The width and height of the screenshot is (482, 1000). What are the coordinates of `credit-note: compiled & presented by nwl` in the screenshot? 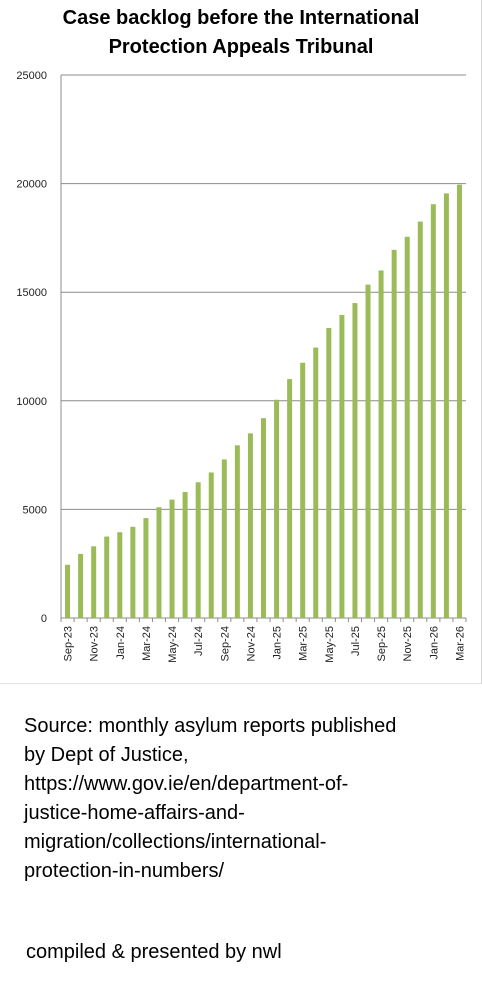 It's located at (154, 952).